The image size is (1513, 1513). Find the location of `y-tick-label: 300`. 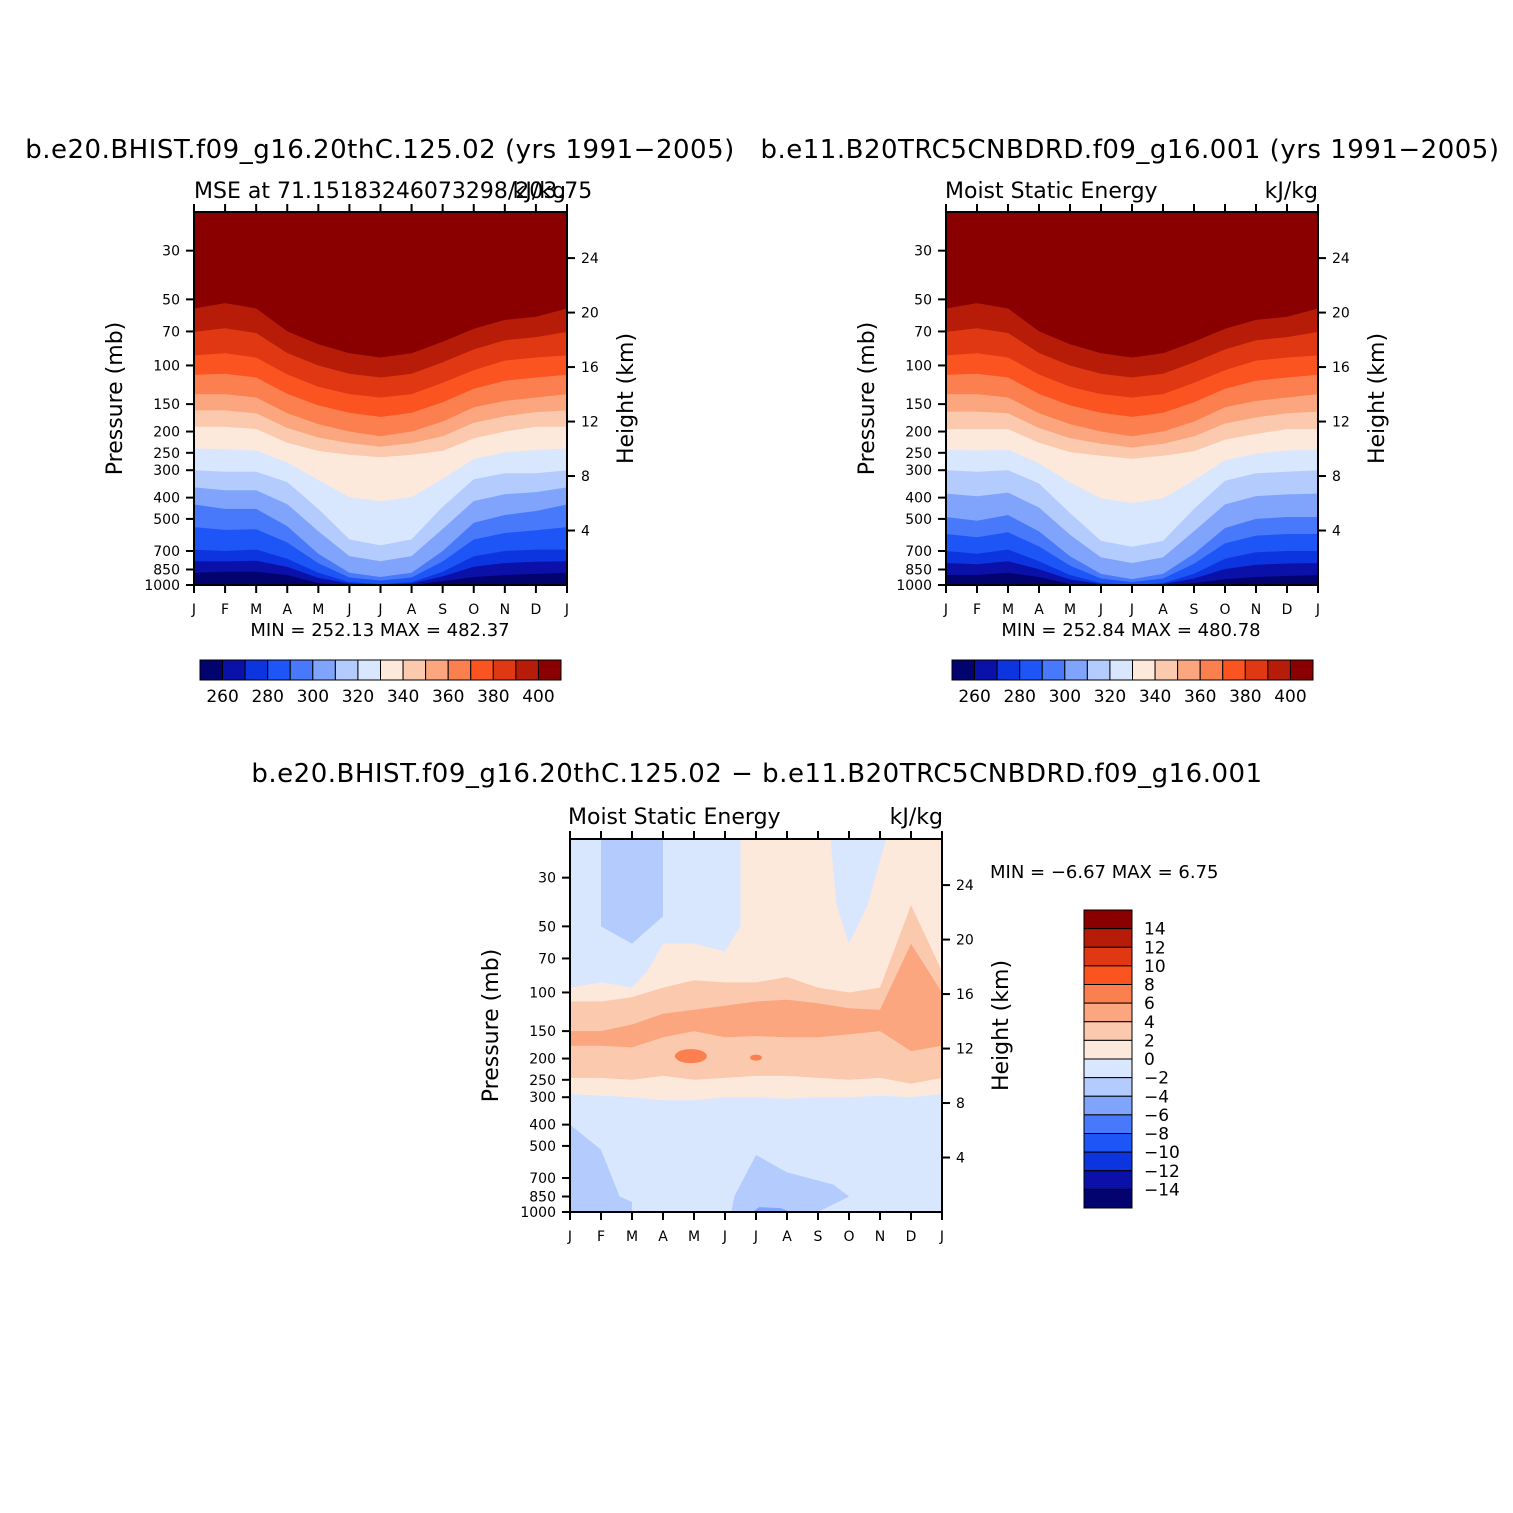

y-tick-label: 300 is located at coordinates (918, 471).